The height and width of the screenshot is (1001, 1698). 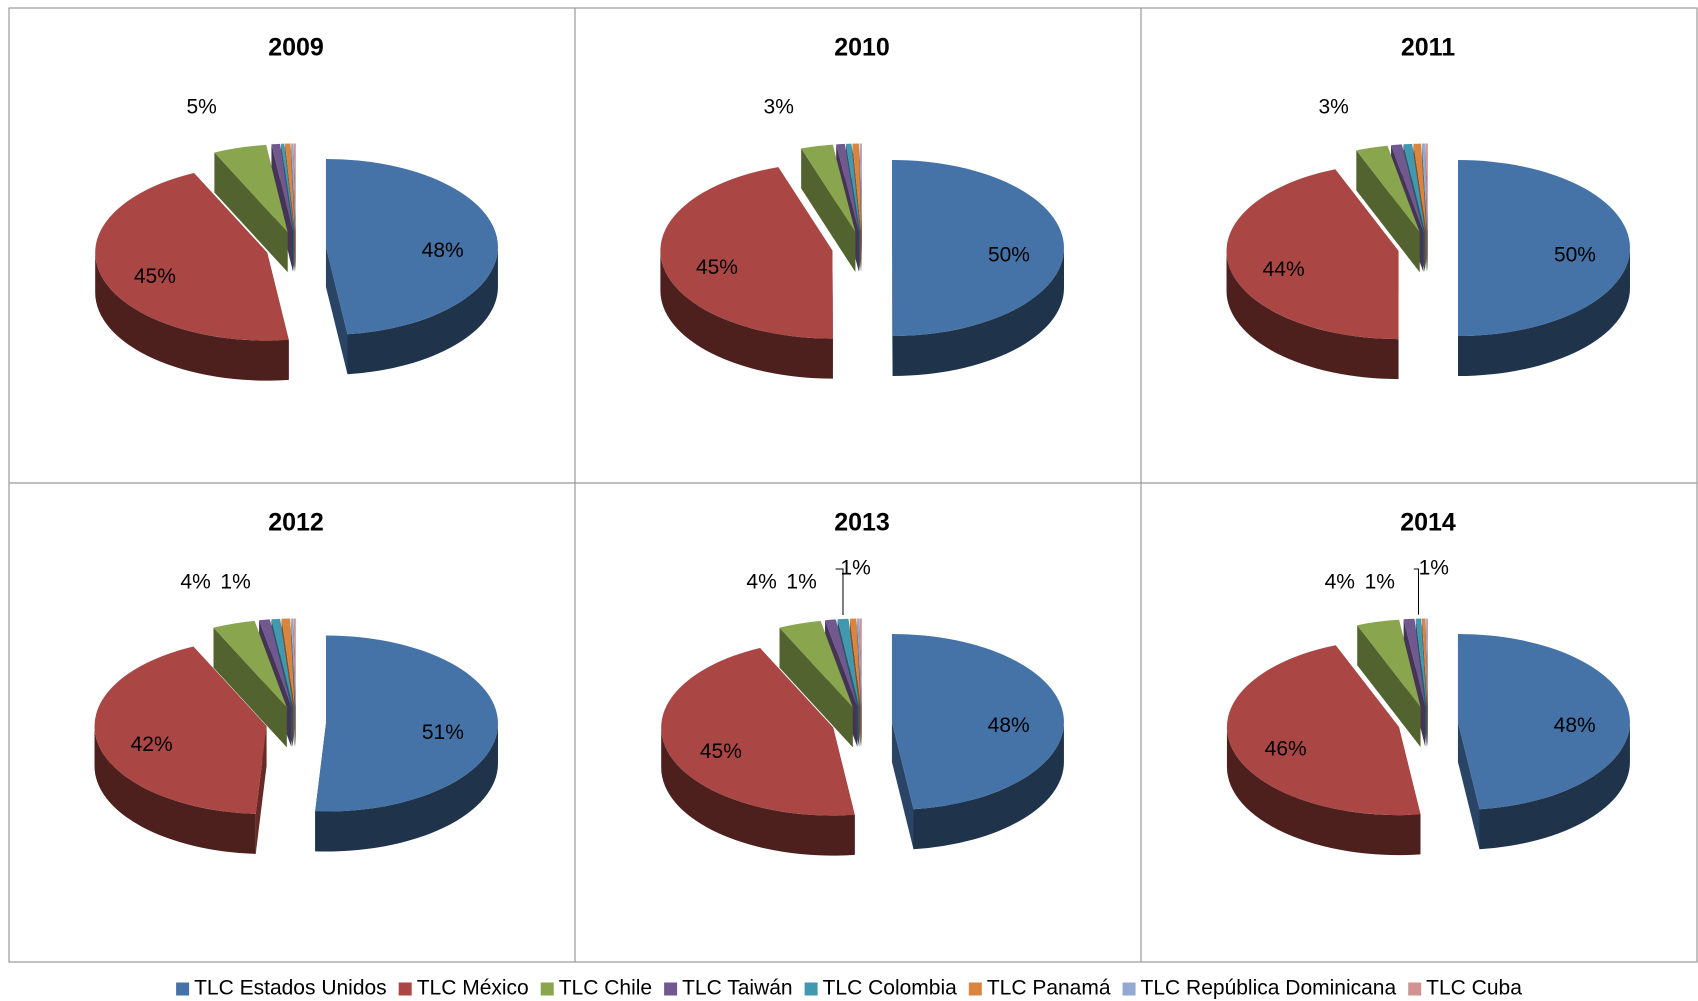 What do you see at coordinates (1286, 749) in the screenshot?
I see `data-label: 46%` at bounding box center [1286, 749].